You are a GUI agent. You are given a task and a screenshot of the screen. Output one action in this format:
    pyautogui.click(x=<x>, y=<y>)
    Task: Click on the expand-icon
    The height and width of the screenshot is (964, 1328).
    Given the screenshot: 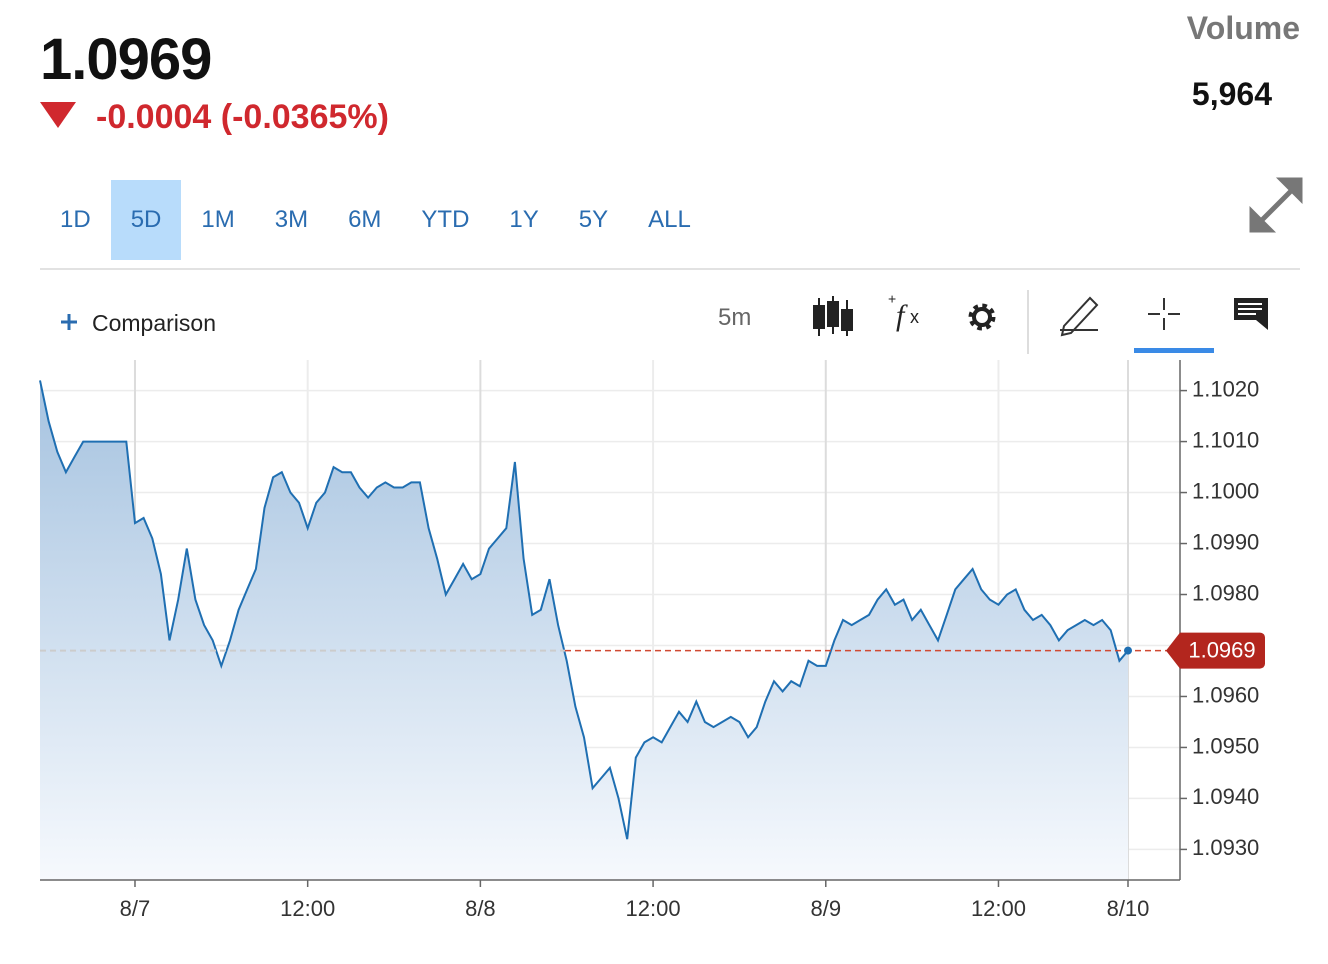 What is the action you would take?
    pyautogui.click(x=1276, y=205)
    